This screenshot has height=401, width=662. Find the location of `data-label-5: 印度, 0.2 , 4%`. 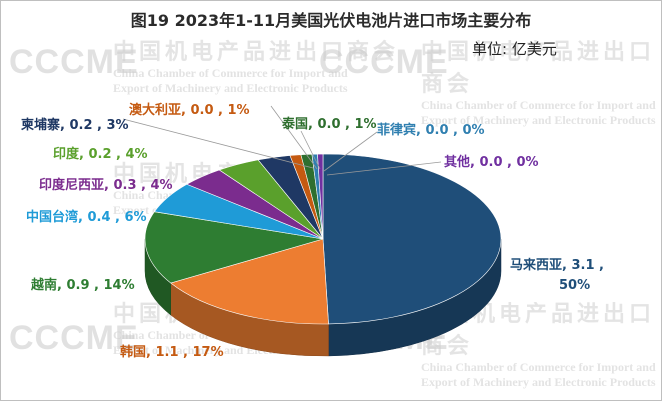

data-label-5: 印度, 0.2 , 4% is located at coordinates (100, 154).